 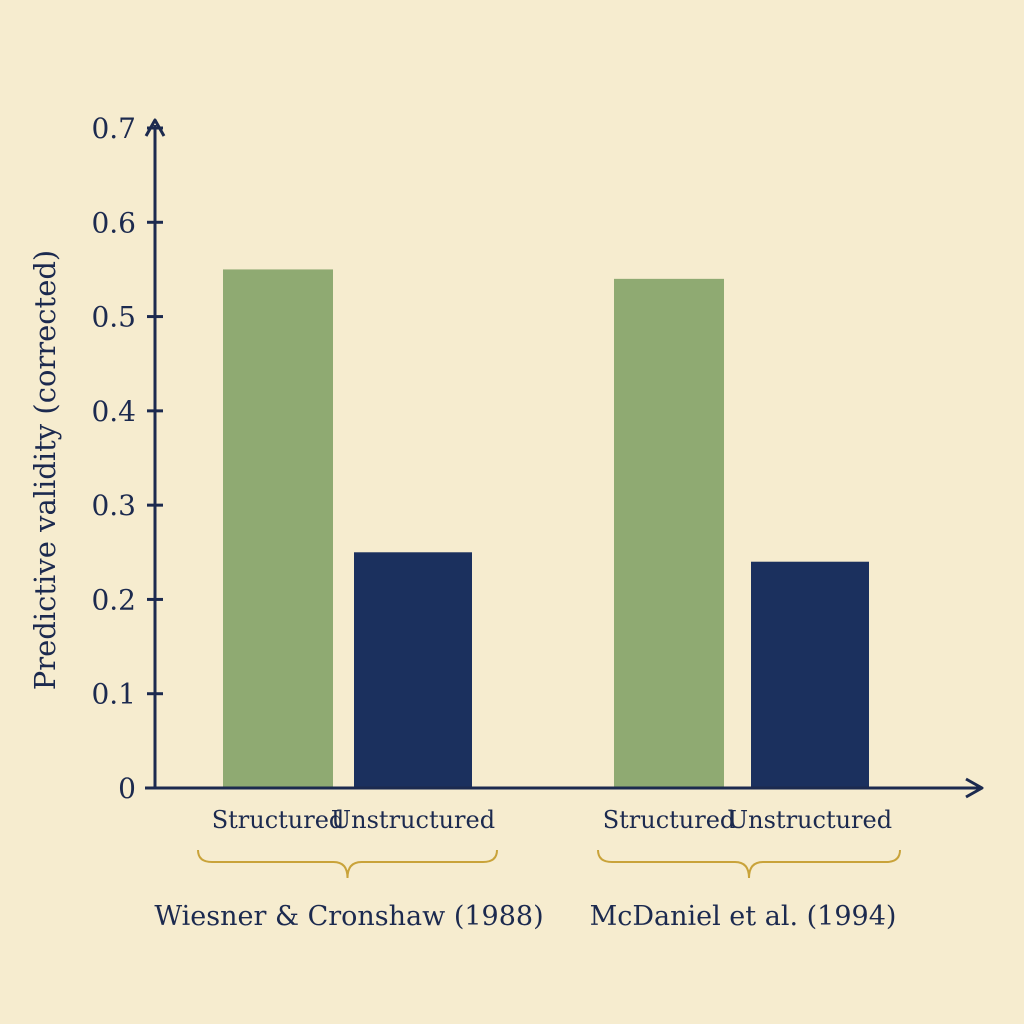 What do you see at coordinates (549, 864) in the screenshot?
I see `group-braces` at bounding box center [549, 864].